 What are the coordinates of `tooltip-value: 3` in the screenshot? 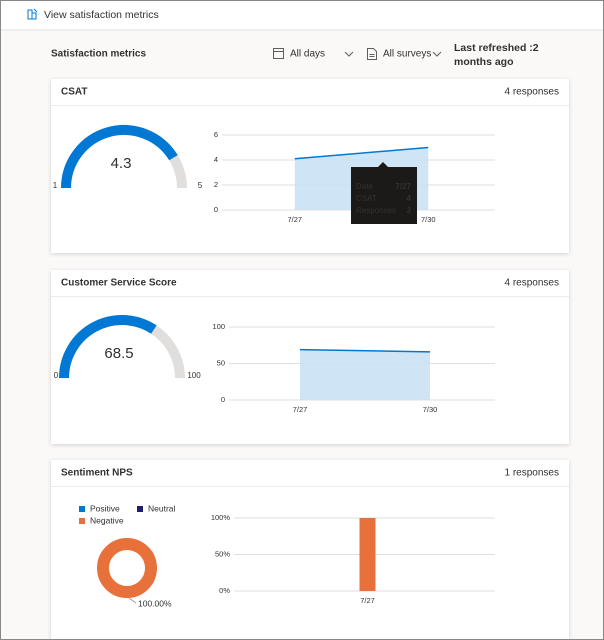 It's located at (409, 210).